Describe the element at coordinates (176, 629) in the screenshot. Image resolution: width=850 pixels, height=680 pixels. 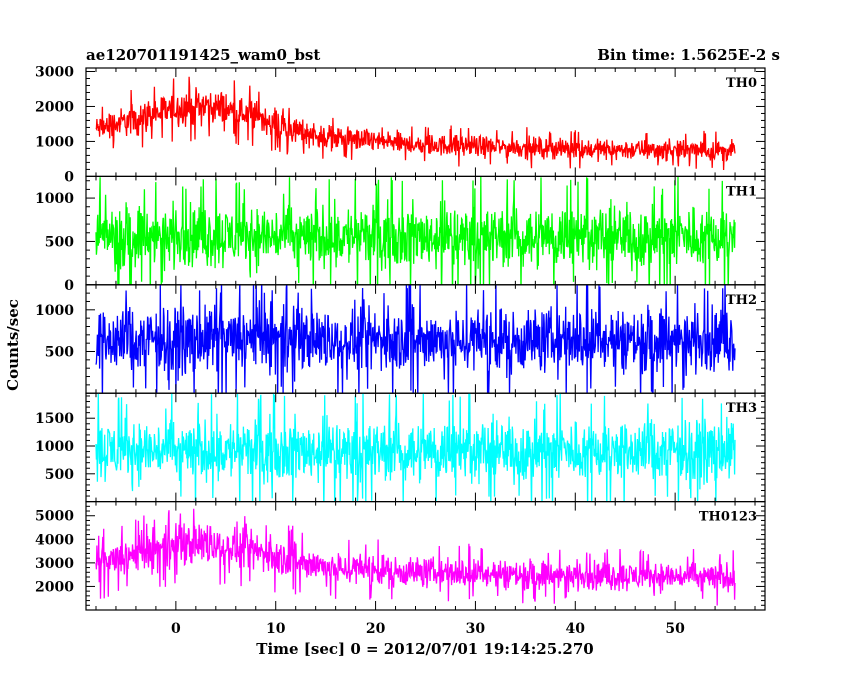
I see `x-tick-label: 0` at that location.